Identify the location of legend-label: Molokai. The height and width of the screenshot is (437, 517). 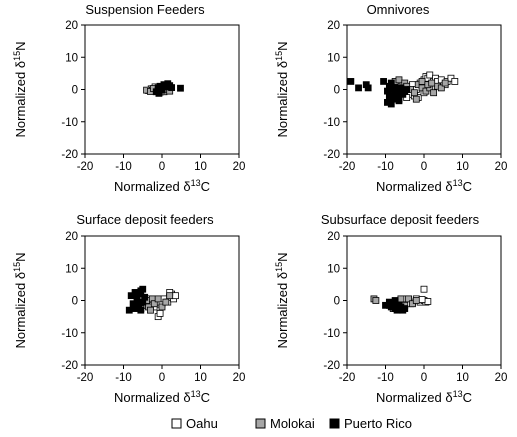
(292, 423).